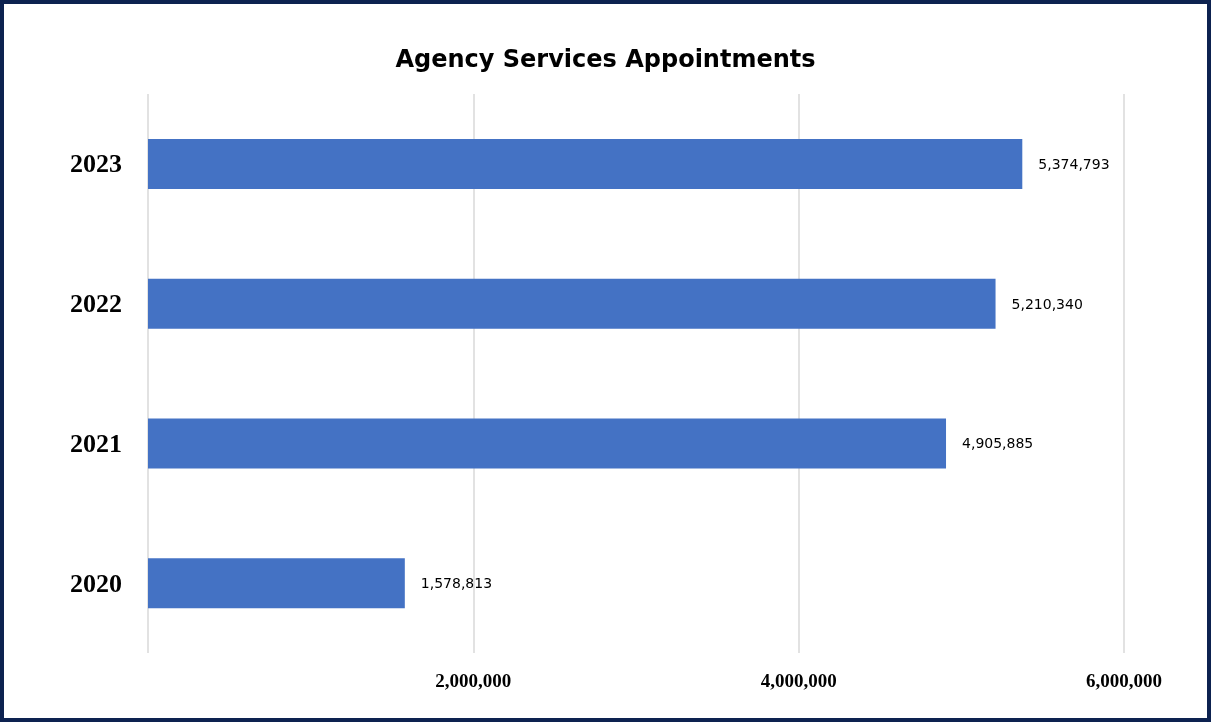 The height and width of the screenshot is (722, 1211). Describe the element at coordinates (1074, 163) in the screenshot. I see `data-label: 5,374,793` at that location.